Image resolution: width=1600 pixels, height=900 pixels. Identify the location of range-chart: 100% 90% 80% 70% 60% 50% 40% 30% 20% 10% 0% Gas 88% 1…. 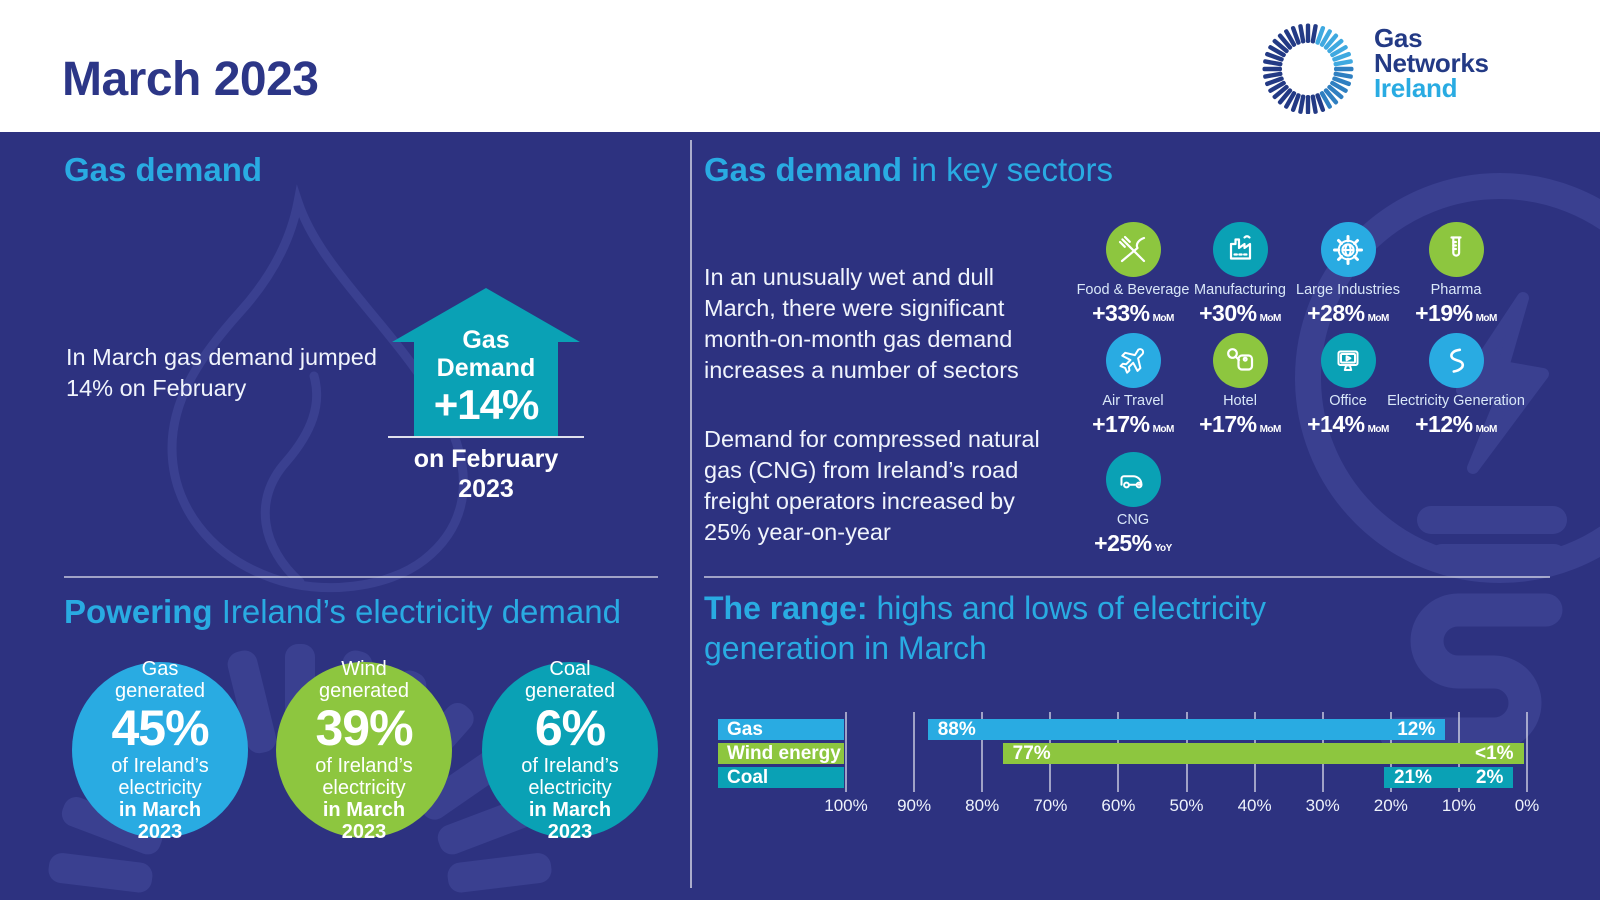
(1128, 764).